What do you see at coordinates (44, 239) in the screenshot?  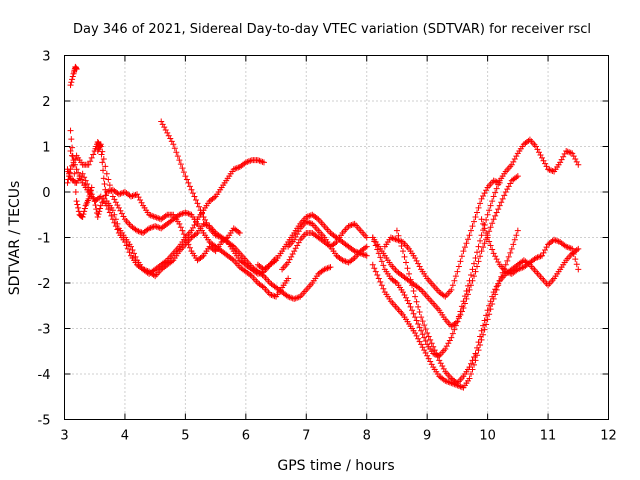 I see `y-tick-labels: -5 -4 -3 -2 -1 0 1 2 3` at bounding box center [44, 239].